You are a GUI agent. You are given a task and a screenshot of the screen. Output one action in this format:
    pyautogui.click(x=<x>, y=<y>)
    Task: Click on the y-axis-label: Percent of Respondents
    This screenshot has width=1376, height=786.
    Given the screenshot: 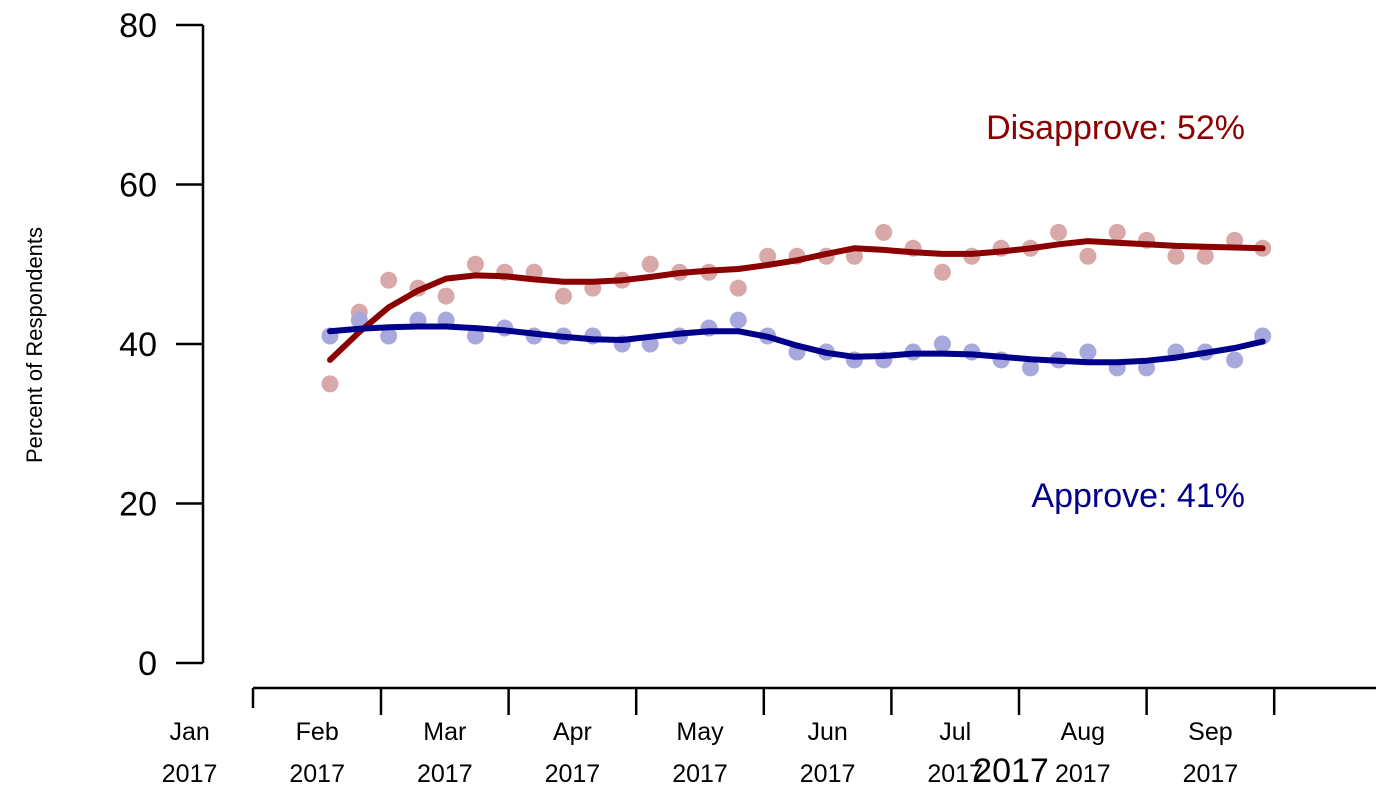 What is the action you would take?
    pyautogui.click(x=34, y=345)
    